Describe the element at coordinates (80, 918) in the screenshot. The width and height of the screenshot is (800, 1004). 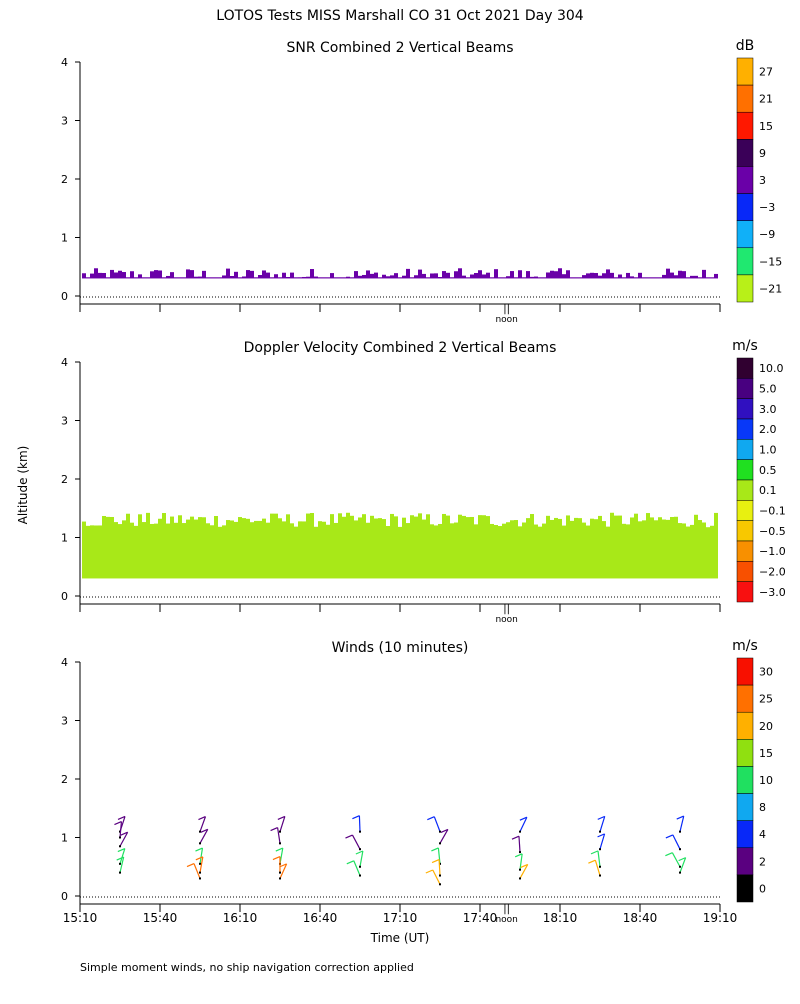
I see `x-tick-label: 15:10` at that location.